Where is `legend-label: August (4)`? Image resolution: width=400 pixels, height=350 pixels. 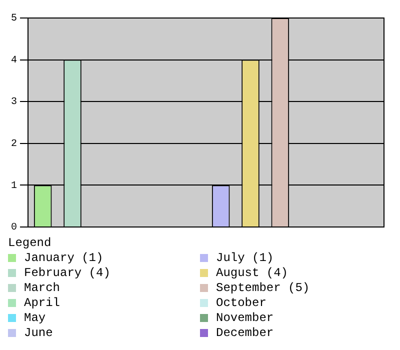
legend-label: August (4) is located at coordinates (252, 273).